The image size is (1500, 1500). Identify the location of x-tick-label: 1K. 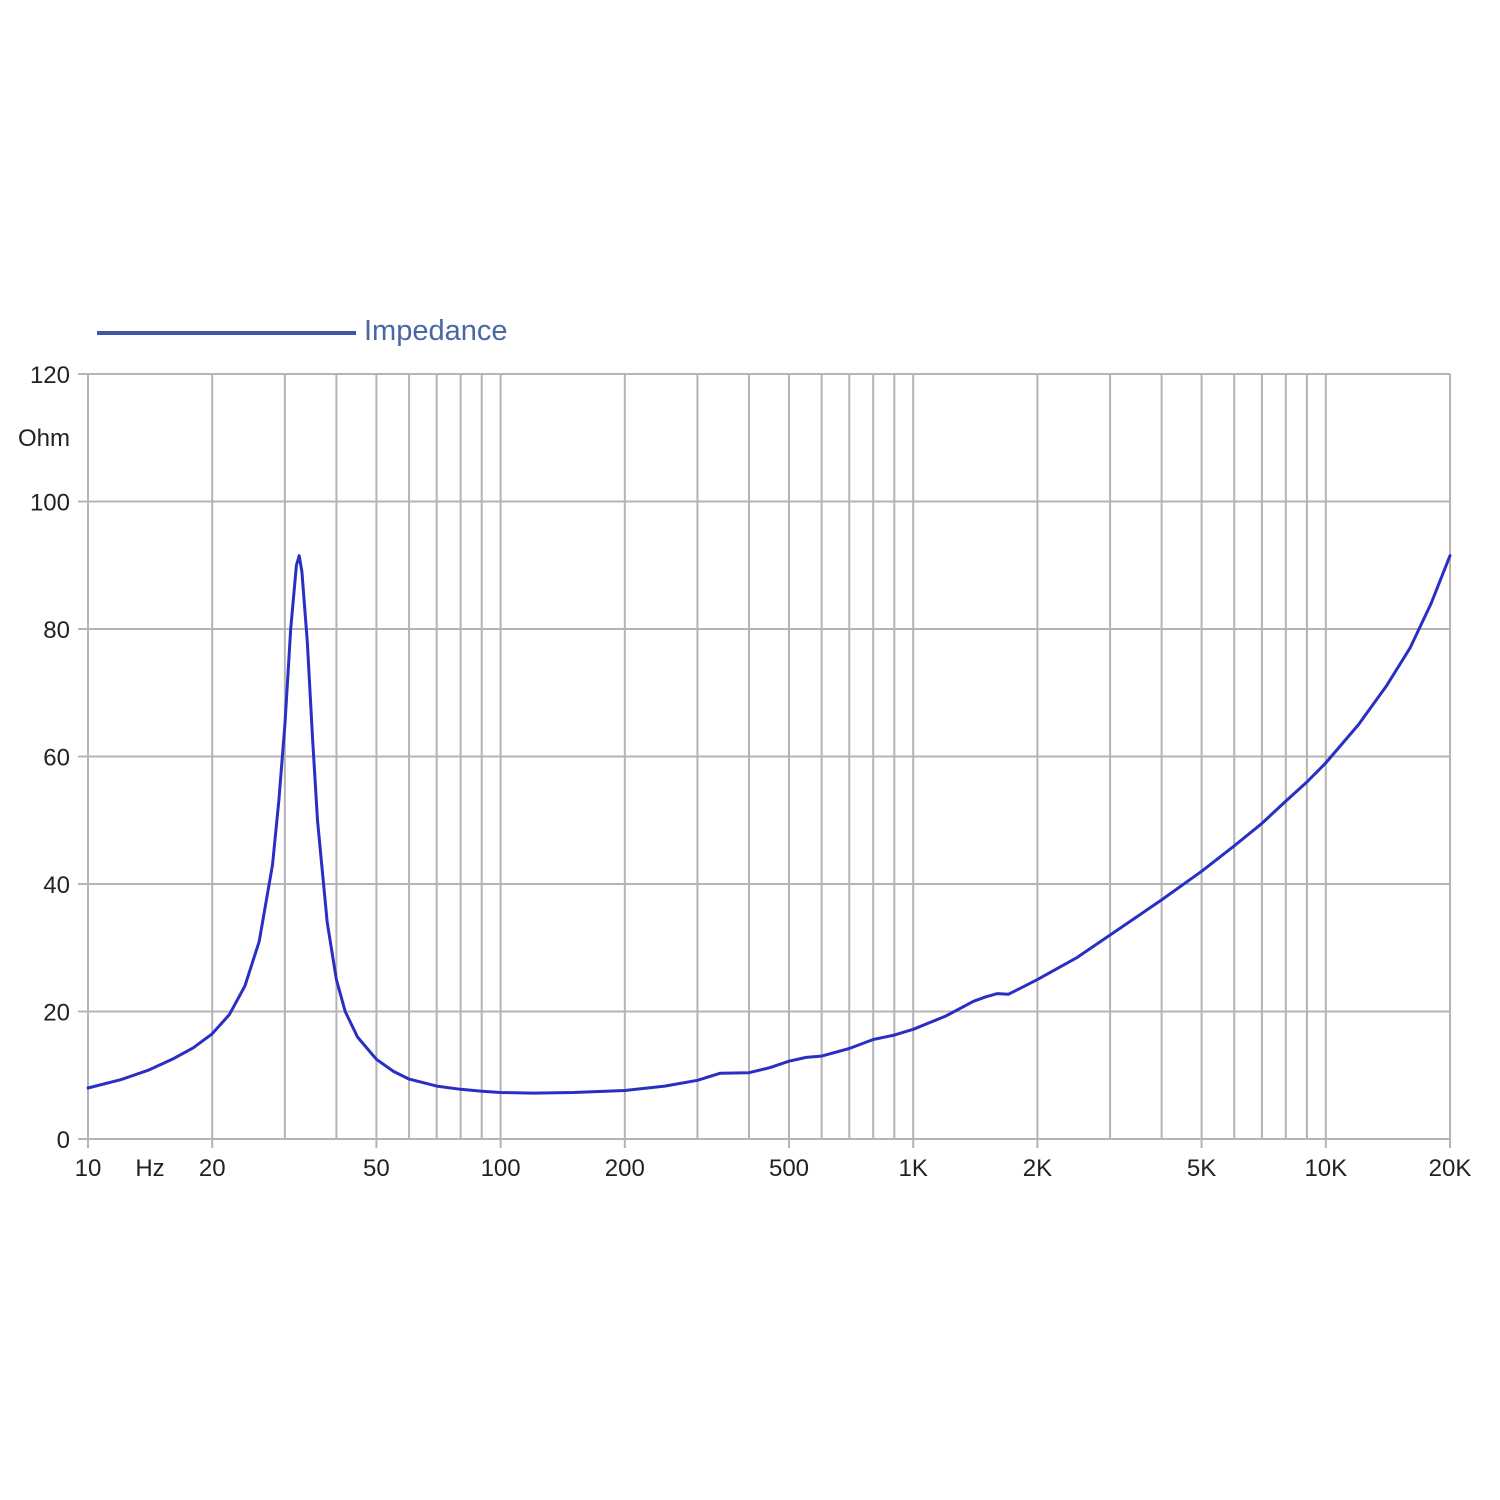
(913, 1168).